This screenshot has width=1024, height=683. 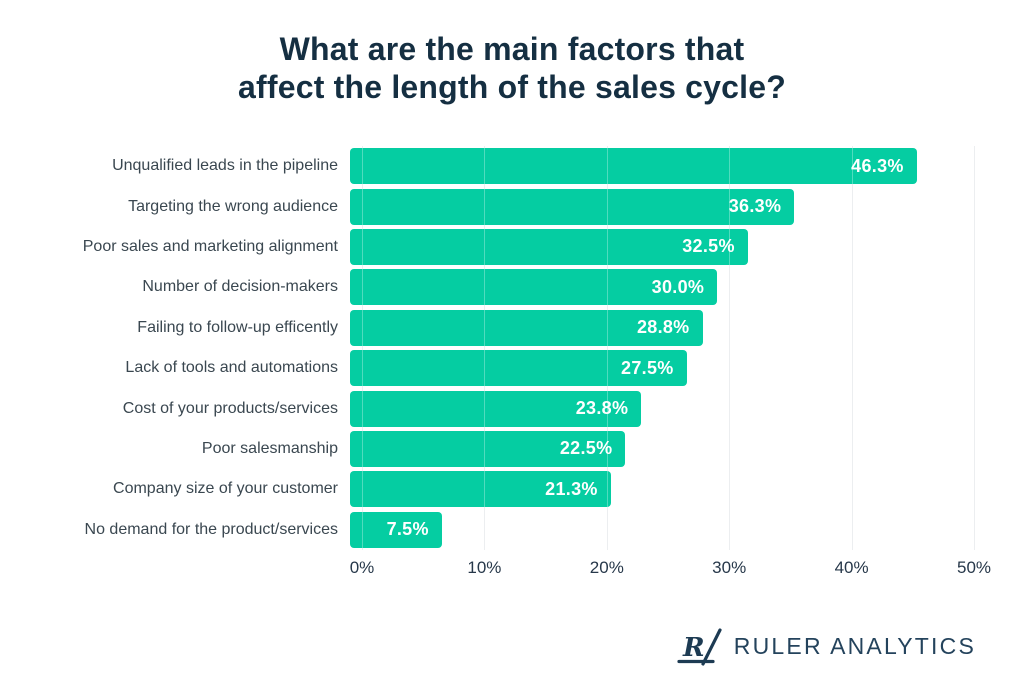 I want to click on bar-track: 7.5%, so click(x=665, y=529).